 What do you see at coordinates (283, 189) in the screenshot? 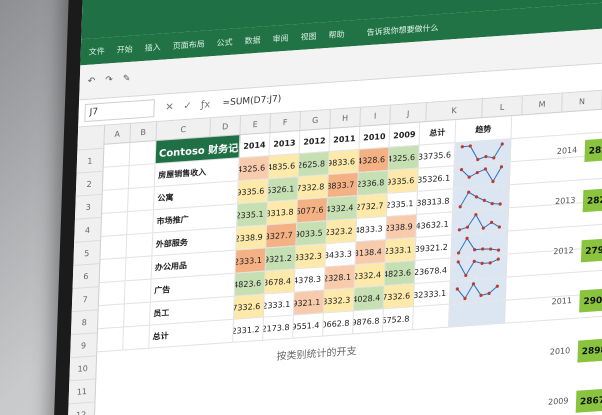
I see `value-cell: ¥ 35326.1` at bounding box center [283, 189].